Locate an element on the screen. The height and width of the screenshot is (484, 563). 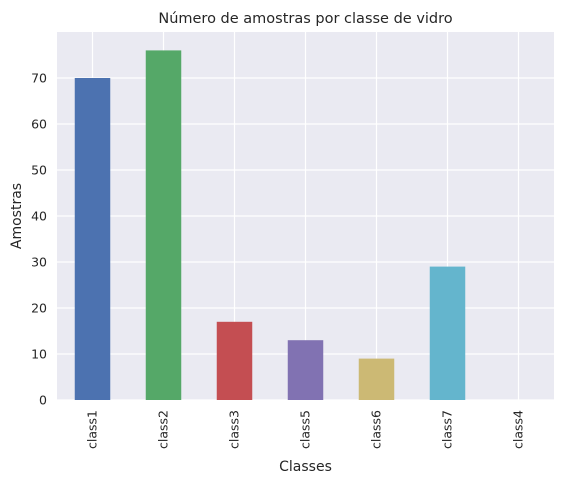
y-tick-label: 10 is located at coordinates (39, 354).